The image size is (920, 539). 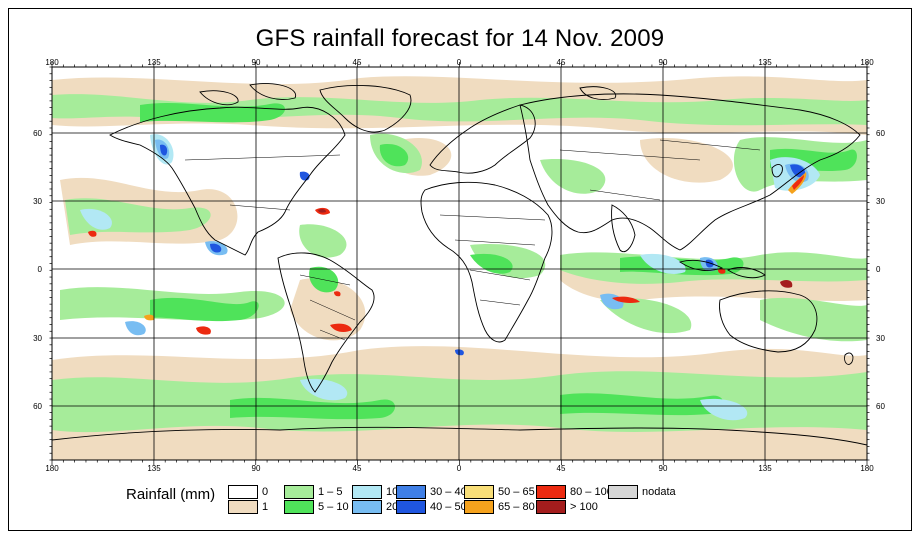 What do you see at coordinates (584, 507) in the screenshot?
I see `legend-label-11: > 100` at bounding box center [584, 507].